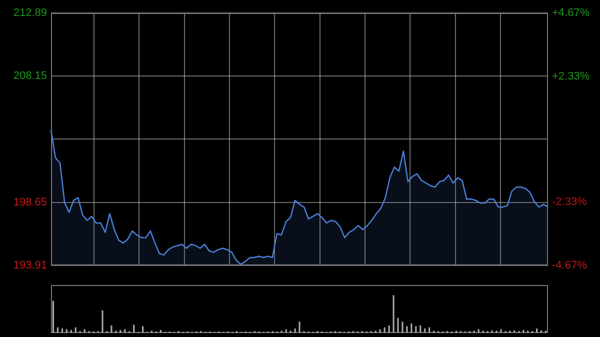  Describe the element at coordinates (570, 265) in the screenshot. I see `y2-tick-label: -4.67%` at that location.